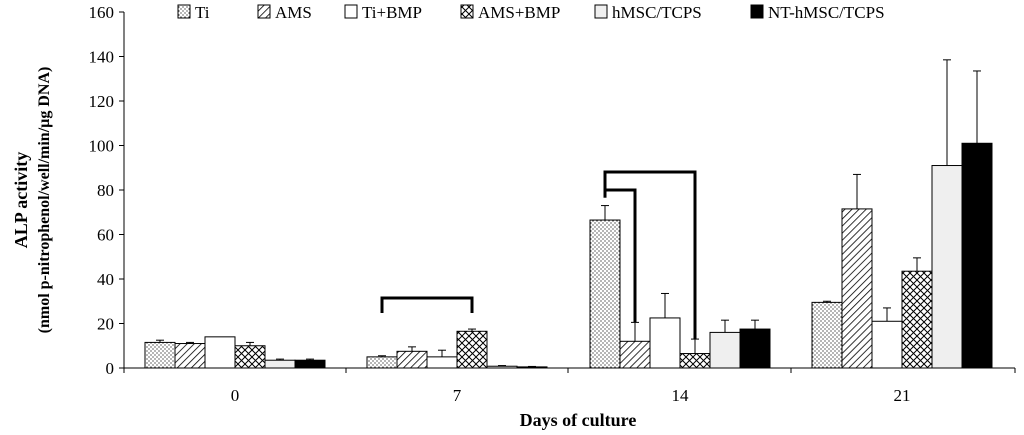 The height and width of the screenshot is (435, 1024). I want to click on legend-label: Ti+BMP, so click(392, 12).